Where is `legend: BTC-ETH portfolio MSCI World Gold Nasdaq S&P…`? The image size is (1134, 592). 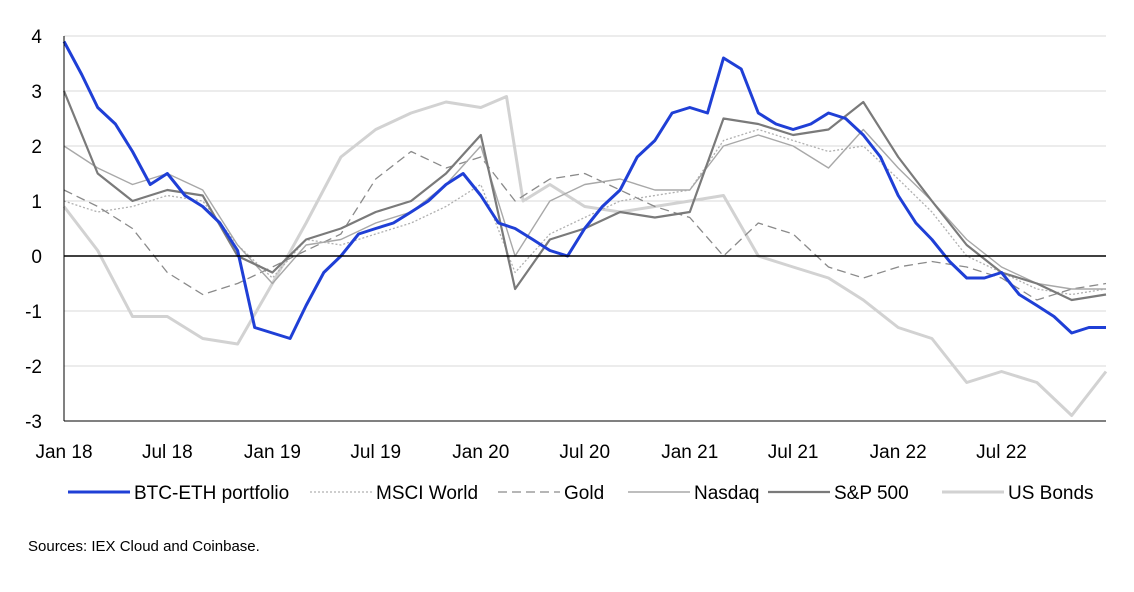
legend: BTC-ETH portfolio MSCI World Gold Nasdaq S&P… is located at coordinates (581, 493).